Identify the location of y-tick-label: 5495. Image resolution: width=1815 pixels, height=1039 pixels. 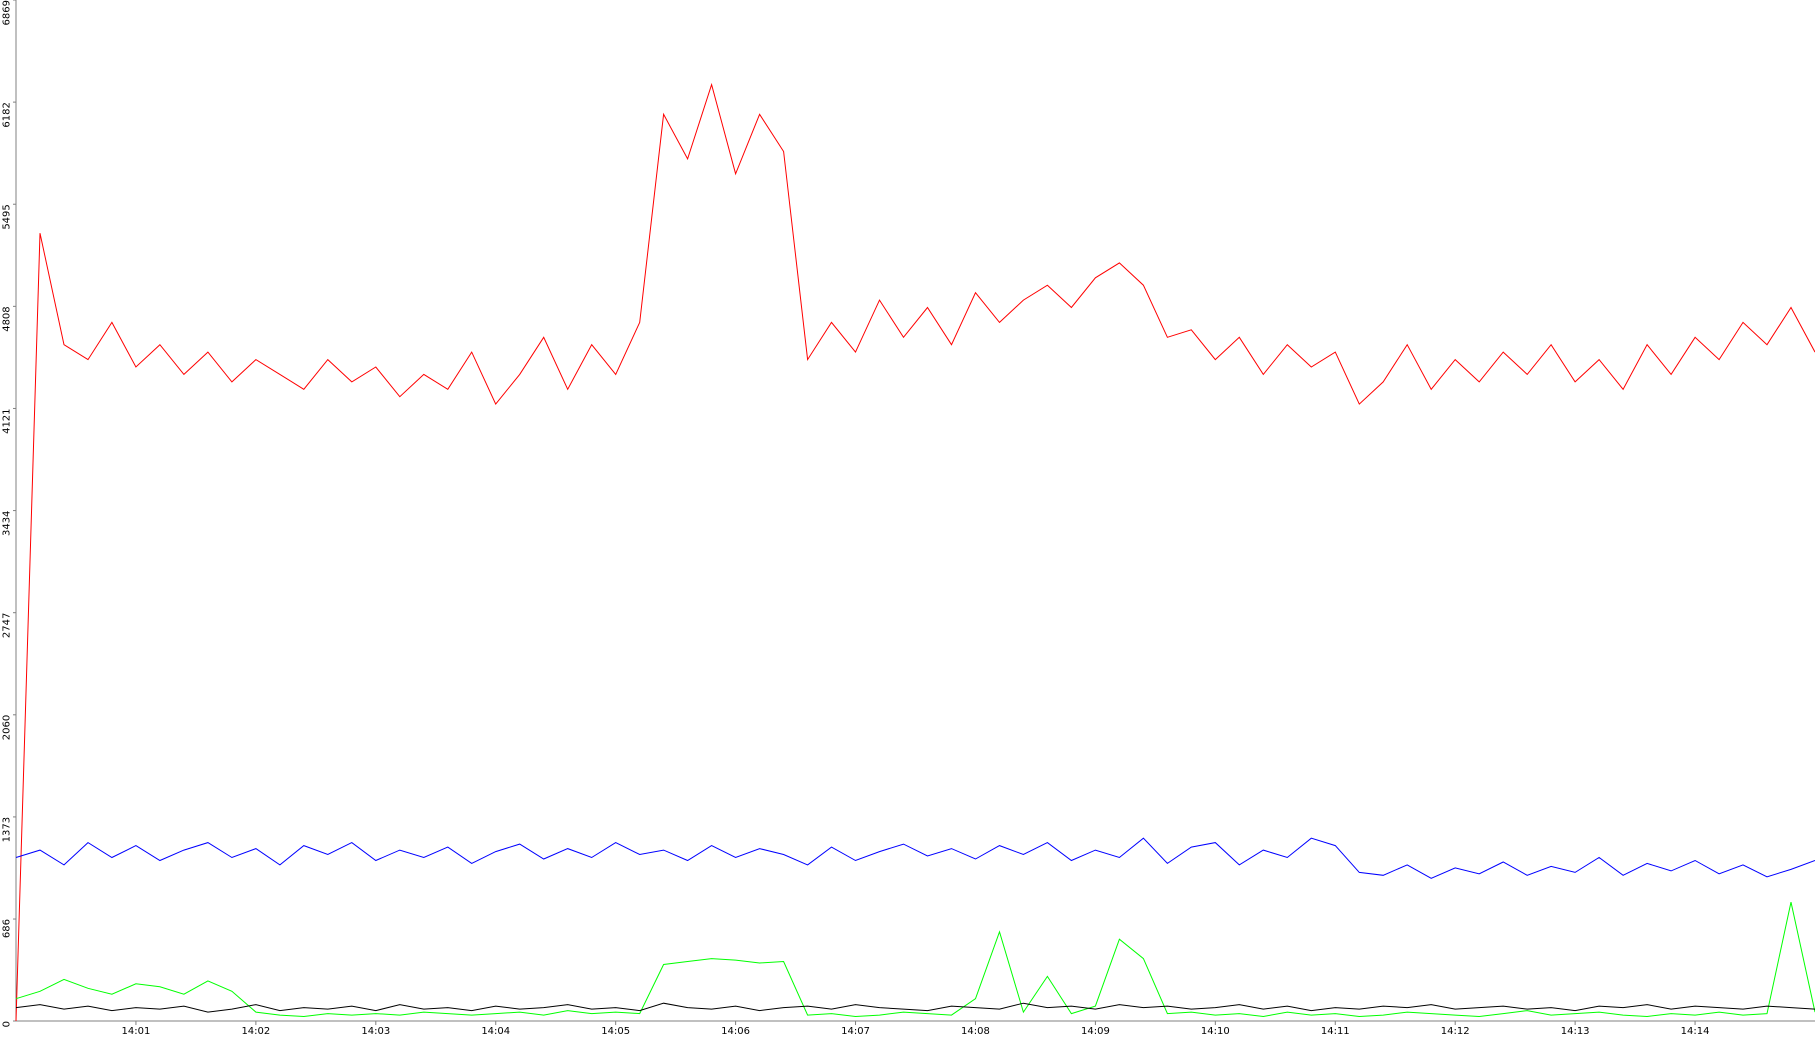
(6, 216).